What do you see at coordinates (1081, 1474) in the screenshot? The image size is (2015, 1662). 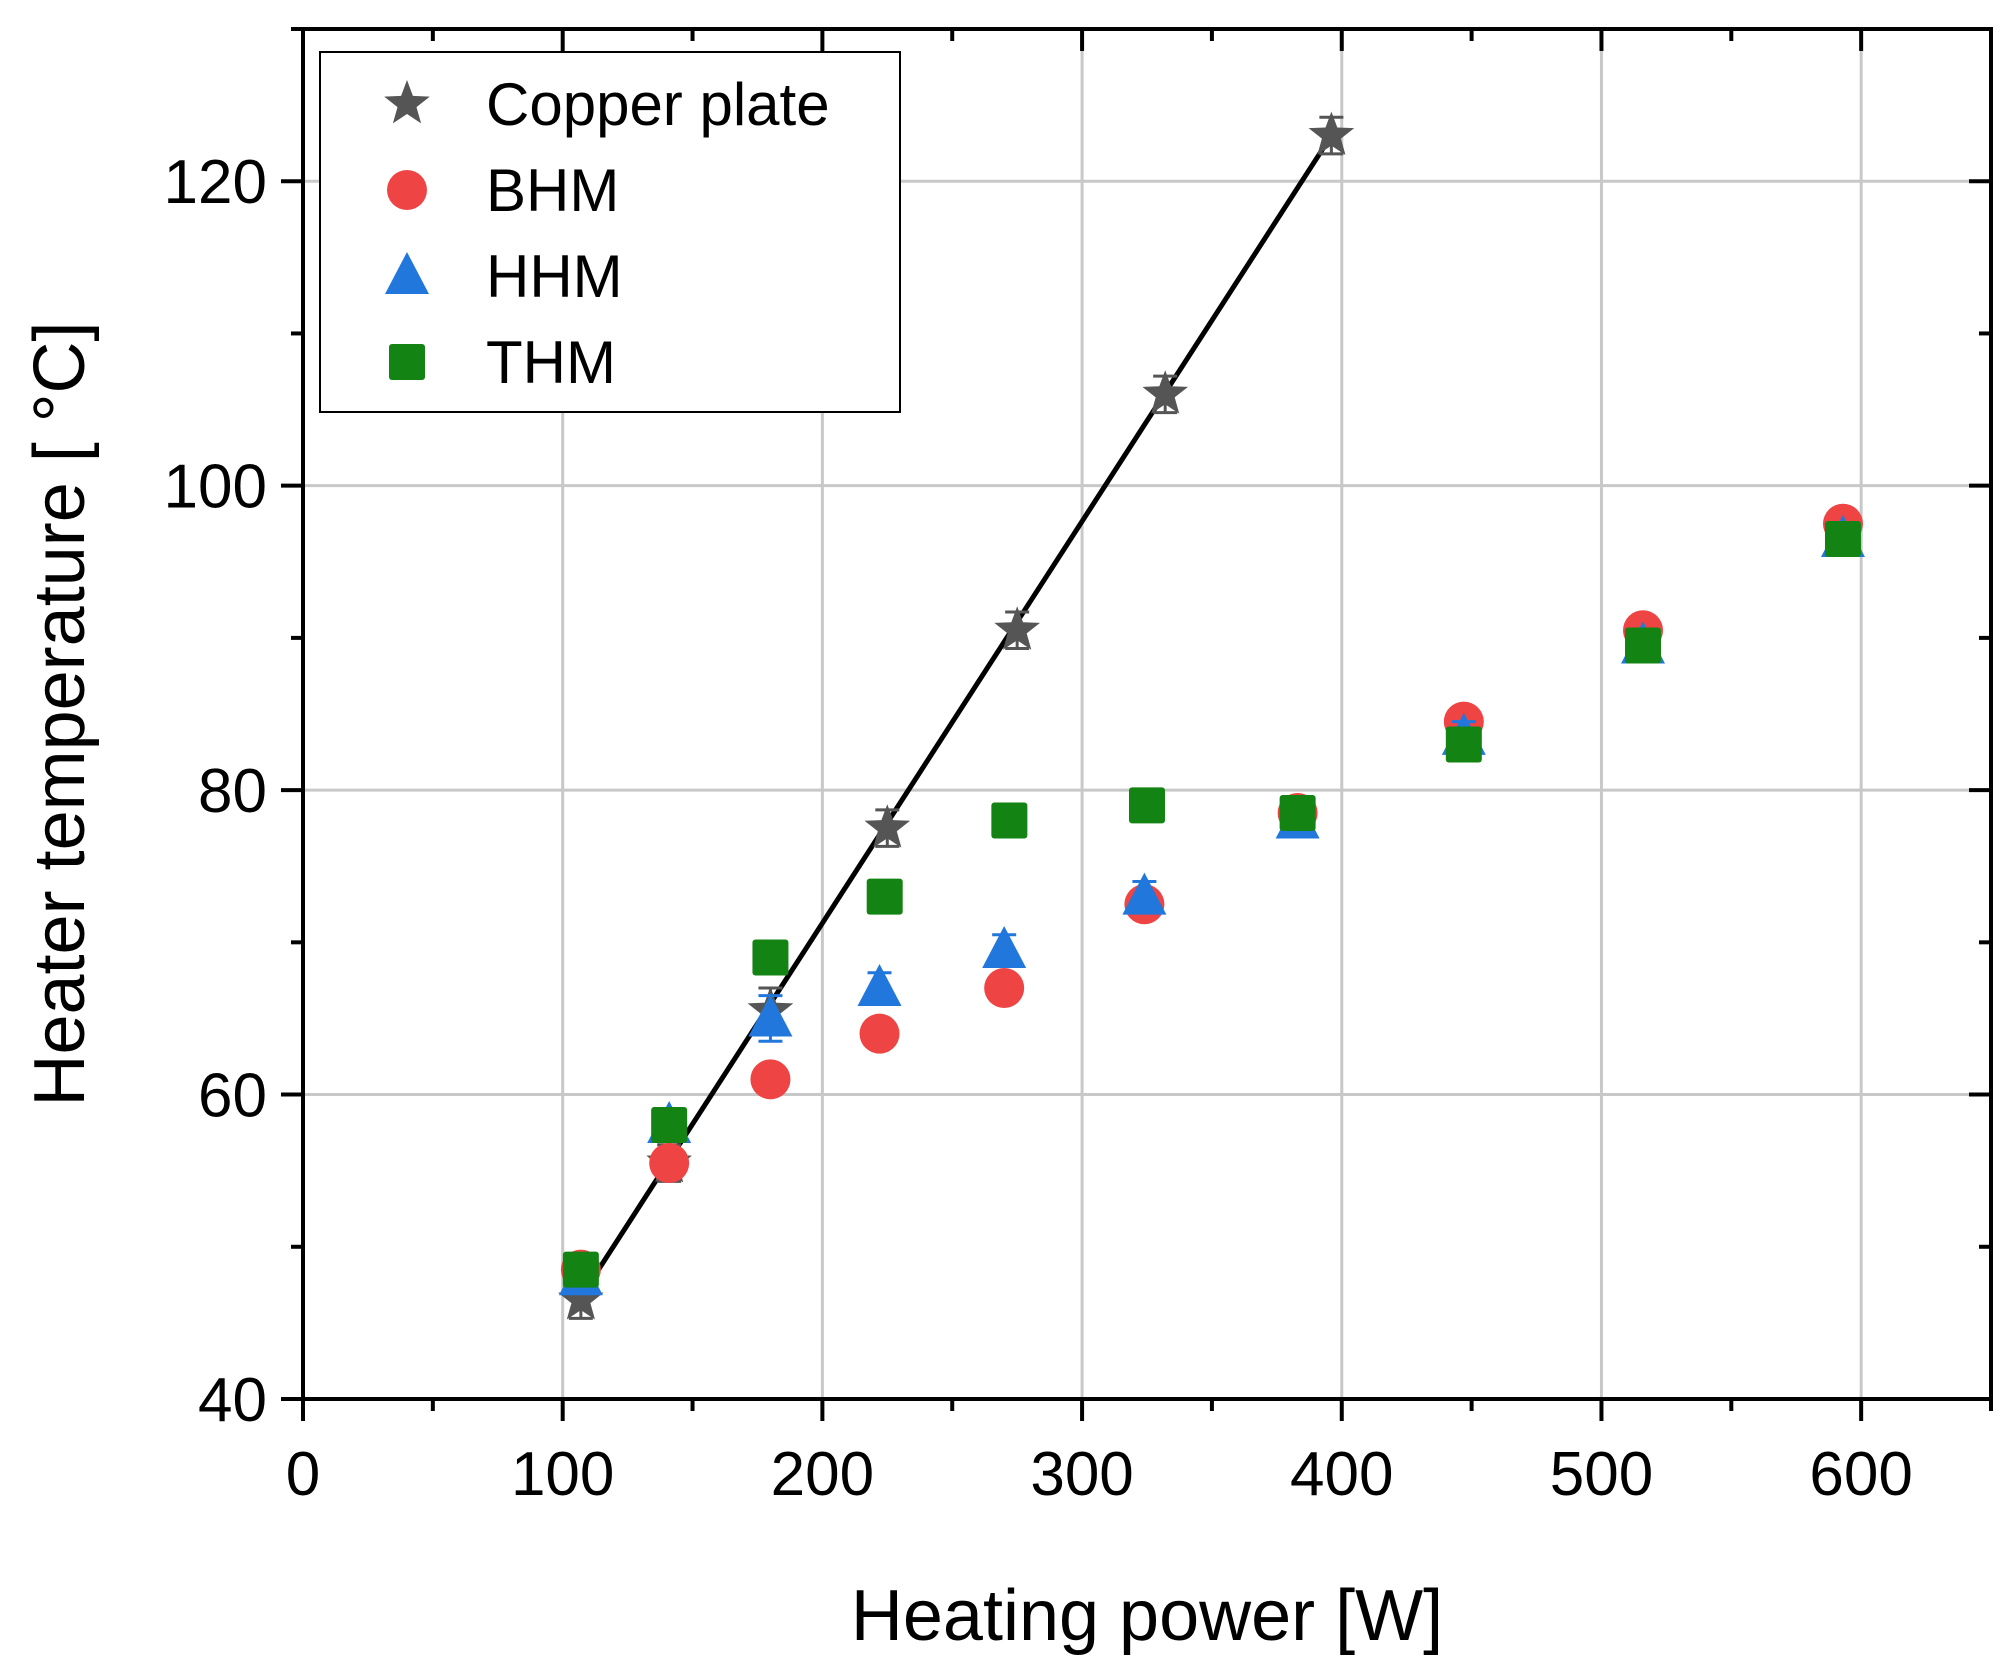 I see `x-tick-label: 300` at bounding box center [1081, 1474].